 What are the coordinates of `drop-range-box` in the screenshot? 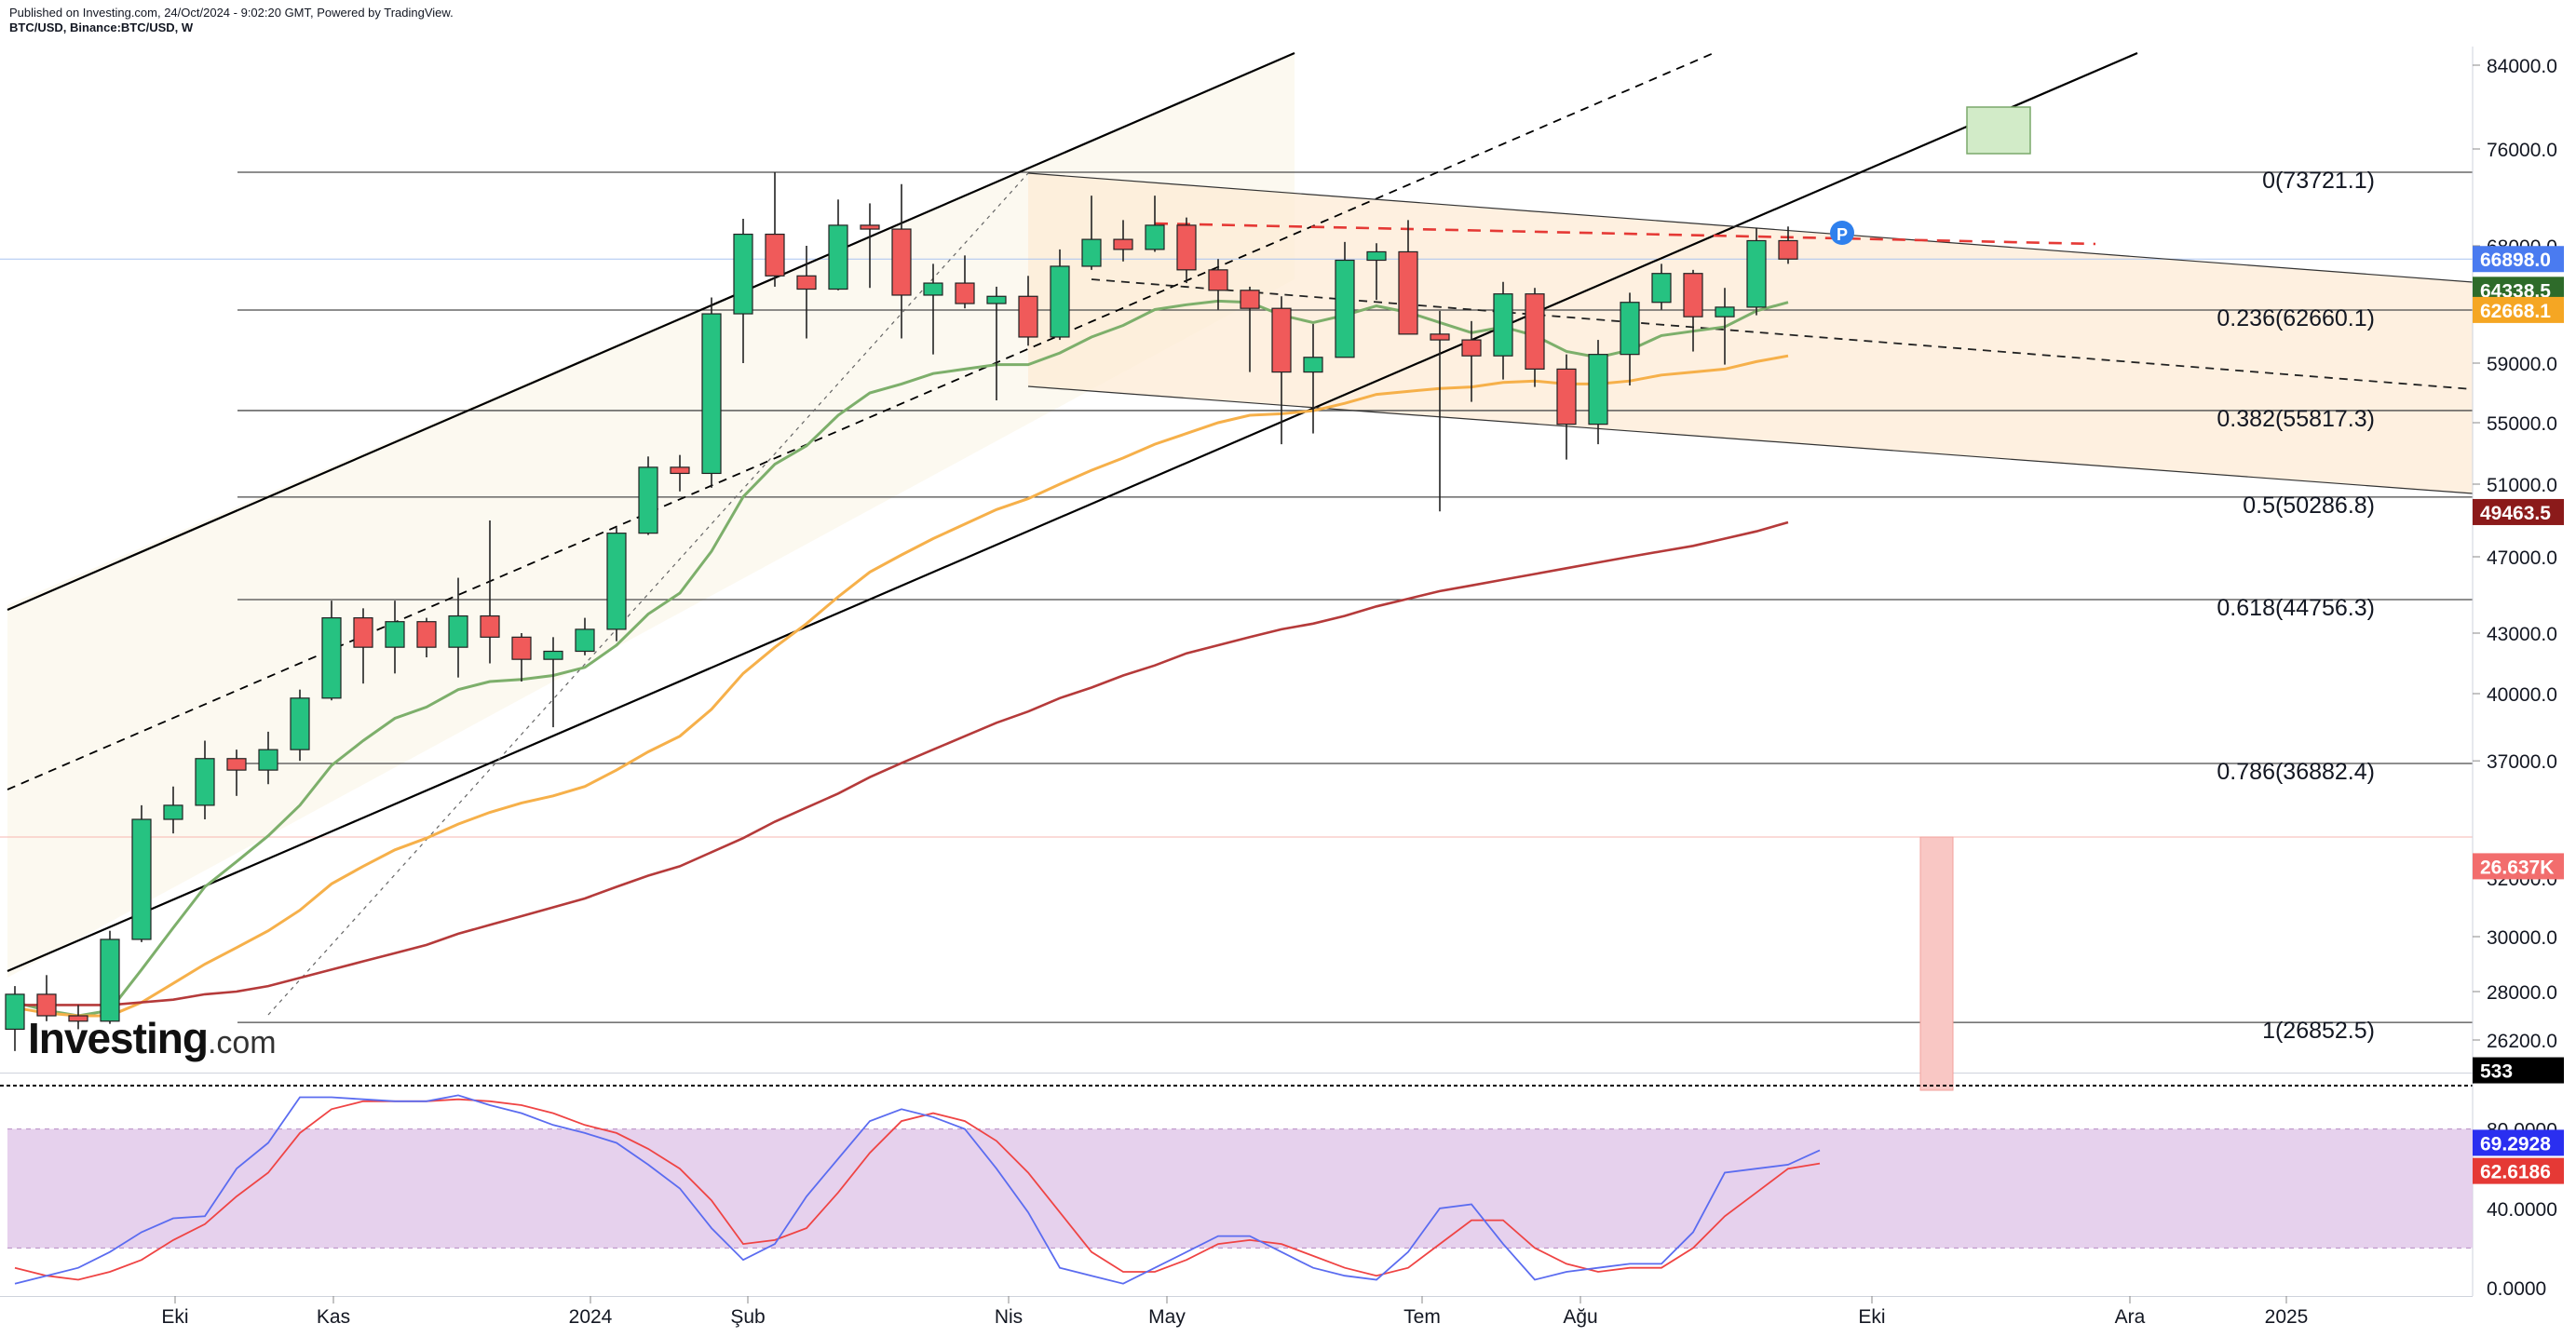 It's located at (1936, 963).